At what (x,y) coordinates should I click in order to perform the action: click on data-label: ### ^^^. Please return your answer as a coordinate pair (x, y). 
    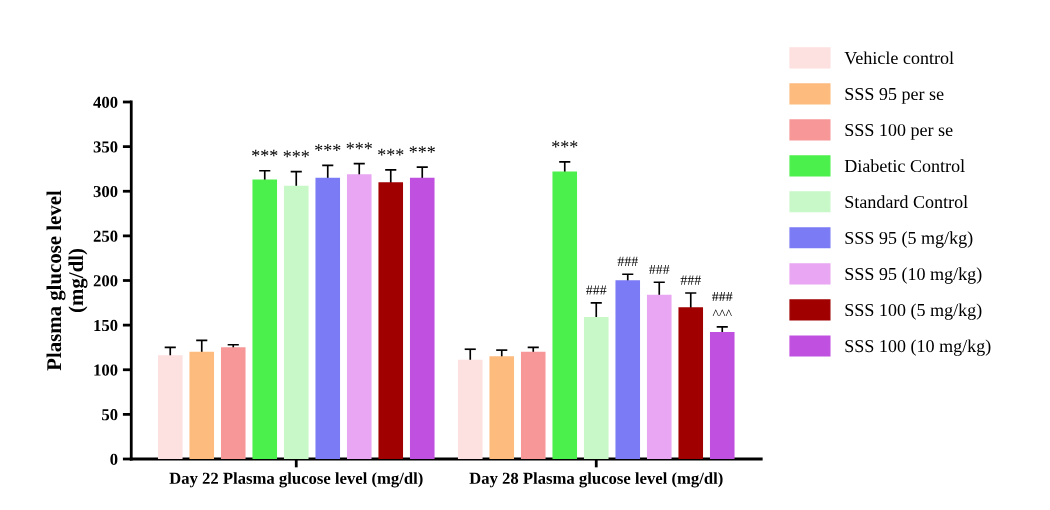
    Looking at the image, I should click on (722, 304).